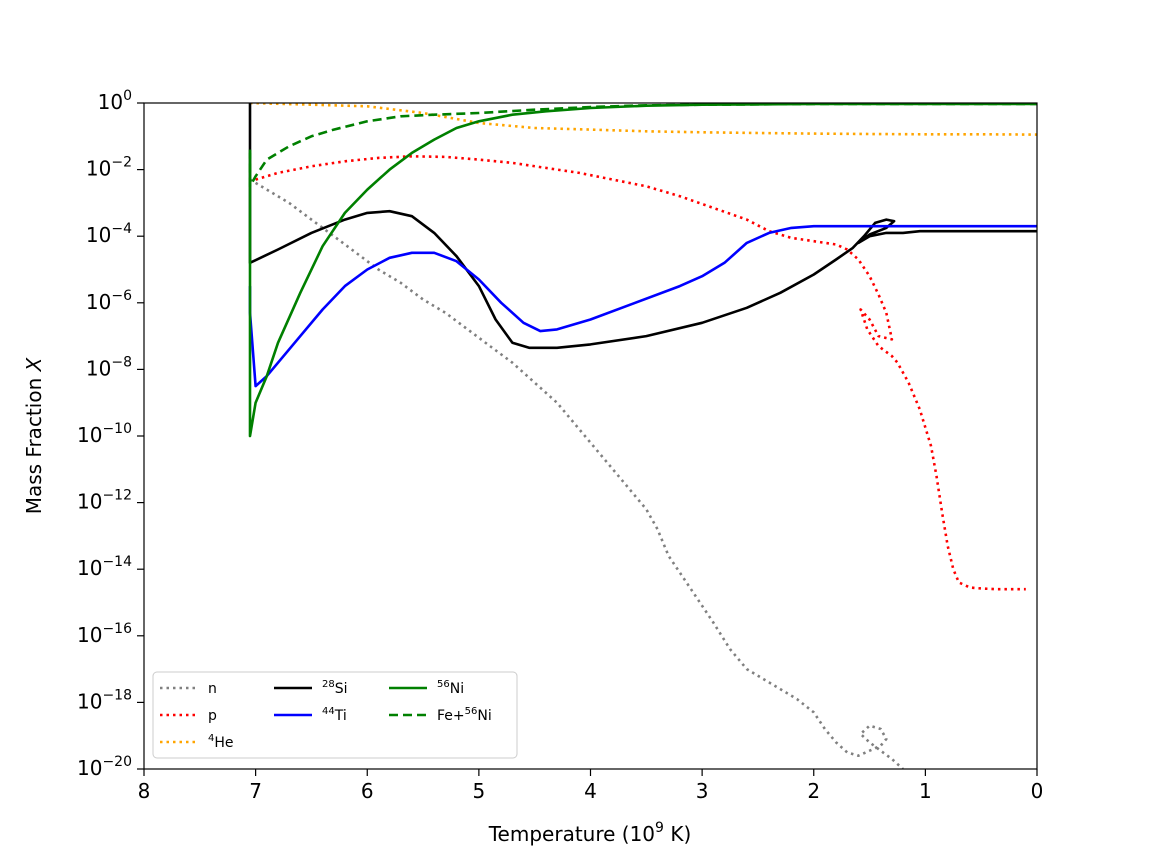  I want to click on y-tick-label: 10⁻¹⁶, so click(104, 634).